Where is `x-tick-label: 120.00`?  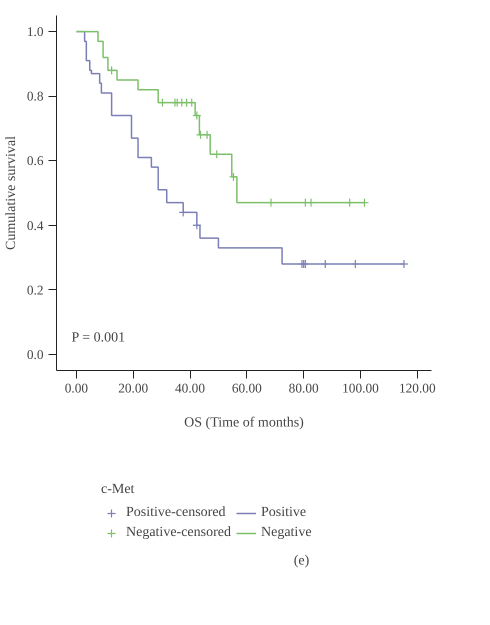 x-tick-label: 120.00 is located at coordinates (417, 388).